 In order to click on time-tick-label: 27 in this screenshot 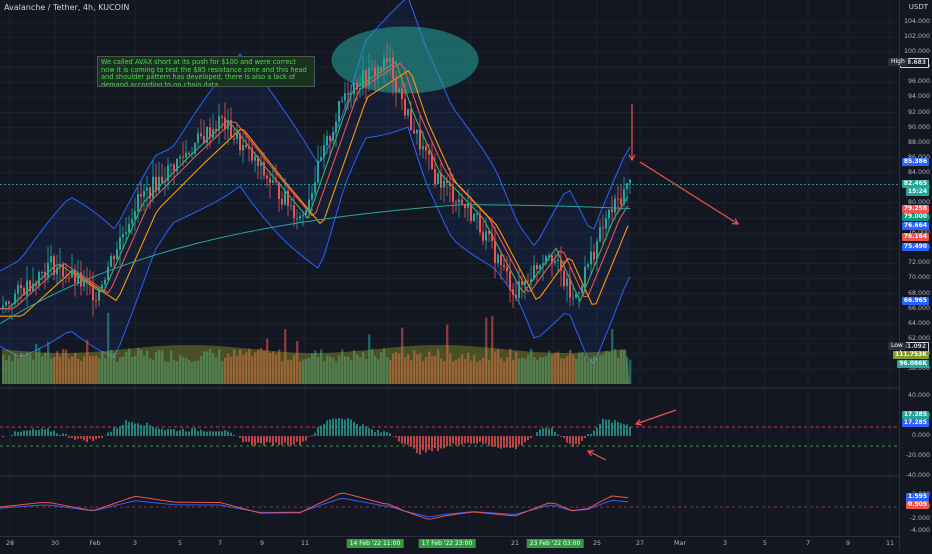, I will do `click(640, 543)`.